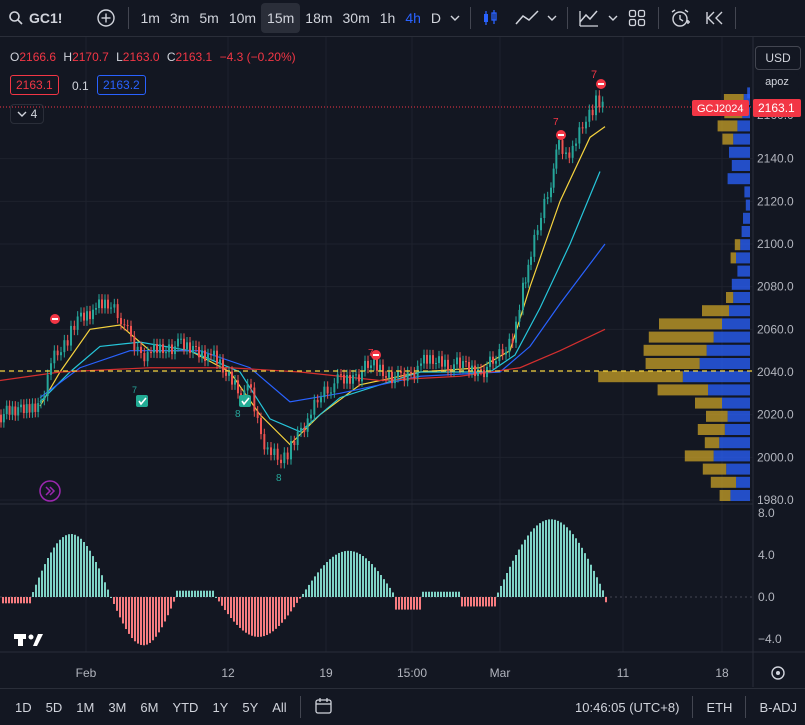 The height and width of the screenshot is (725, 805). What do you see at coordinates (117, 707) in the screenshot?
I see `range-3m: 3M` at bounding box center [117, 707].